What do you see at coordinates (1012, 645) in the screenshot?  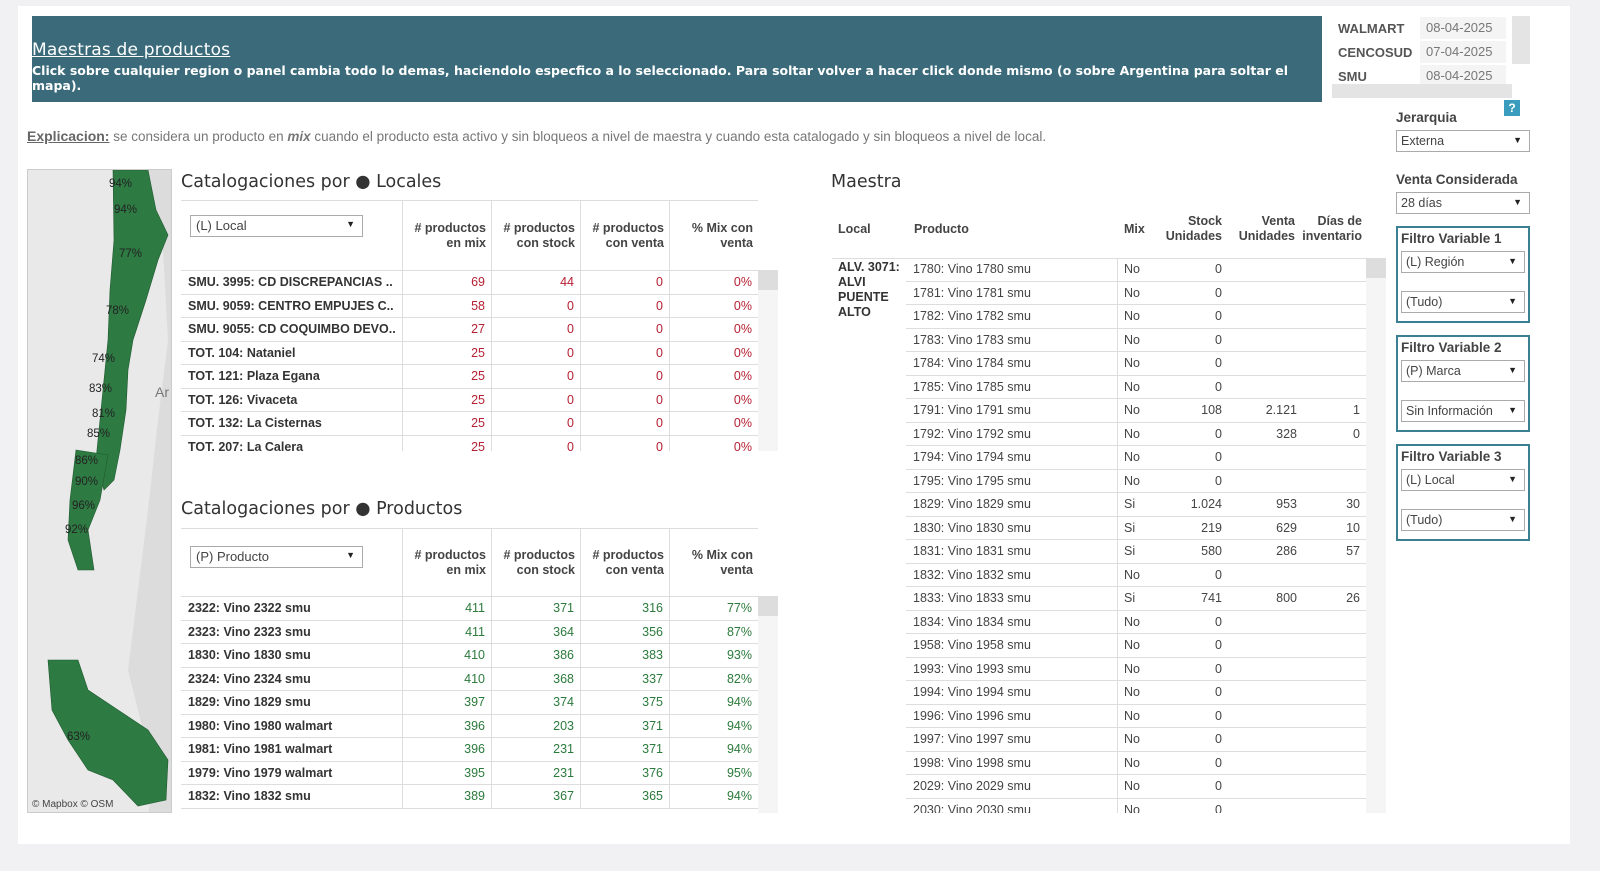 I see `cell-producto: 1958: Vino 1958 smu` at bounding box center [1012, 645].